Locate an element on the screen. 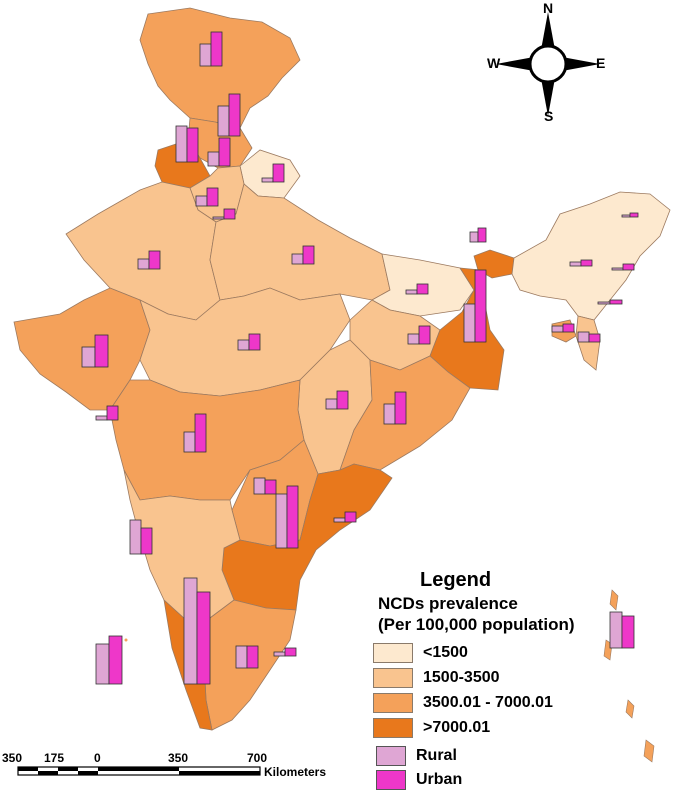 This screenshot has height=791, width=685. legend-subtitle-2: (Per 100,000 population) is located at coordinates (476, 624).